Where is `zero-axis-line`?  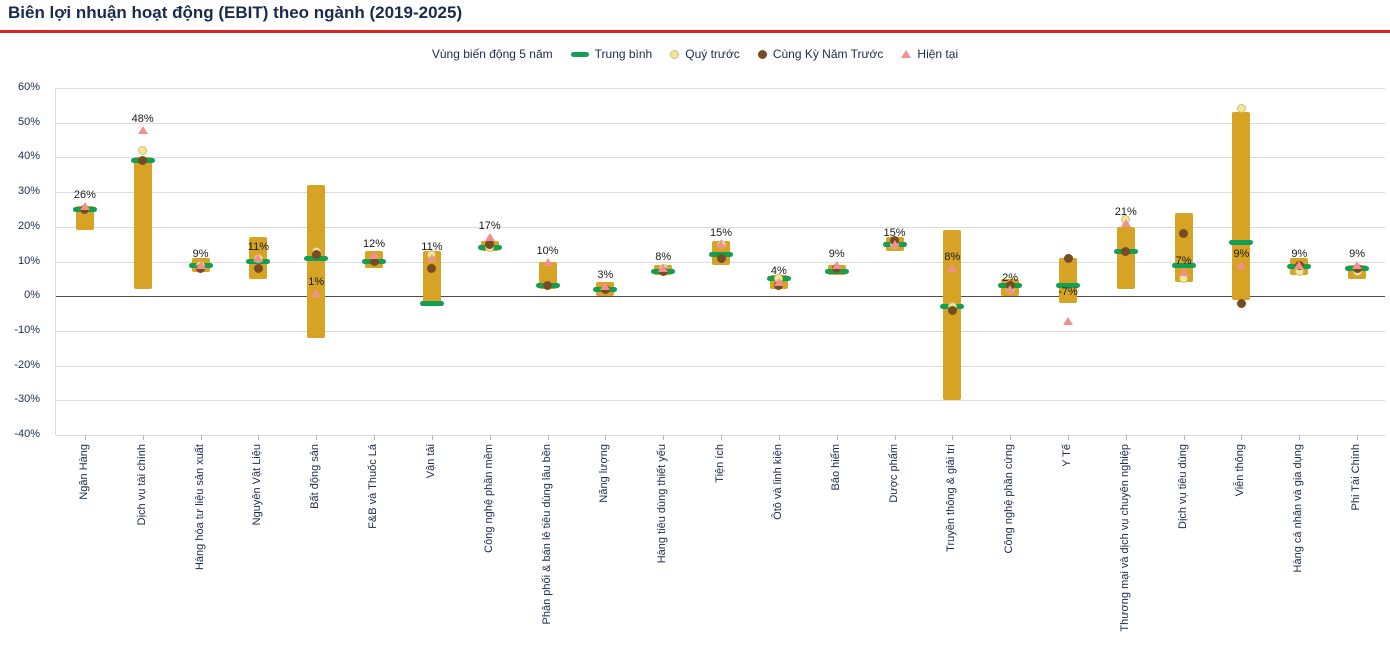 zero-axis-line is located at coordinates (720, 297).